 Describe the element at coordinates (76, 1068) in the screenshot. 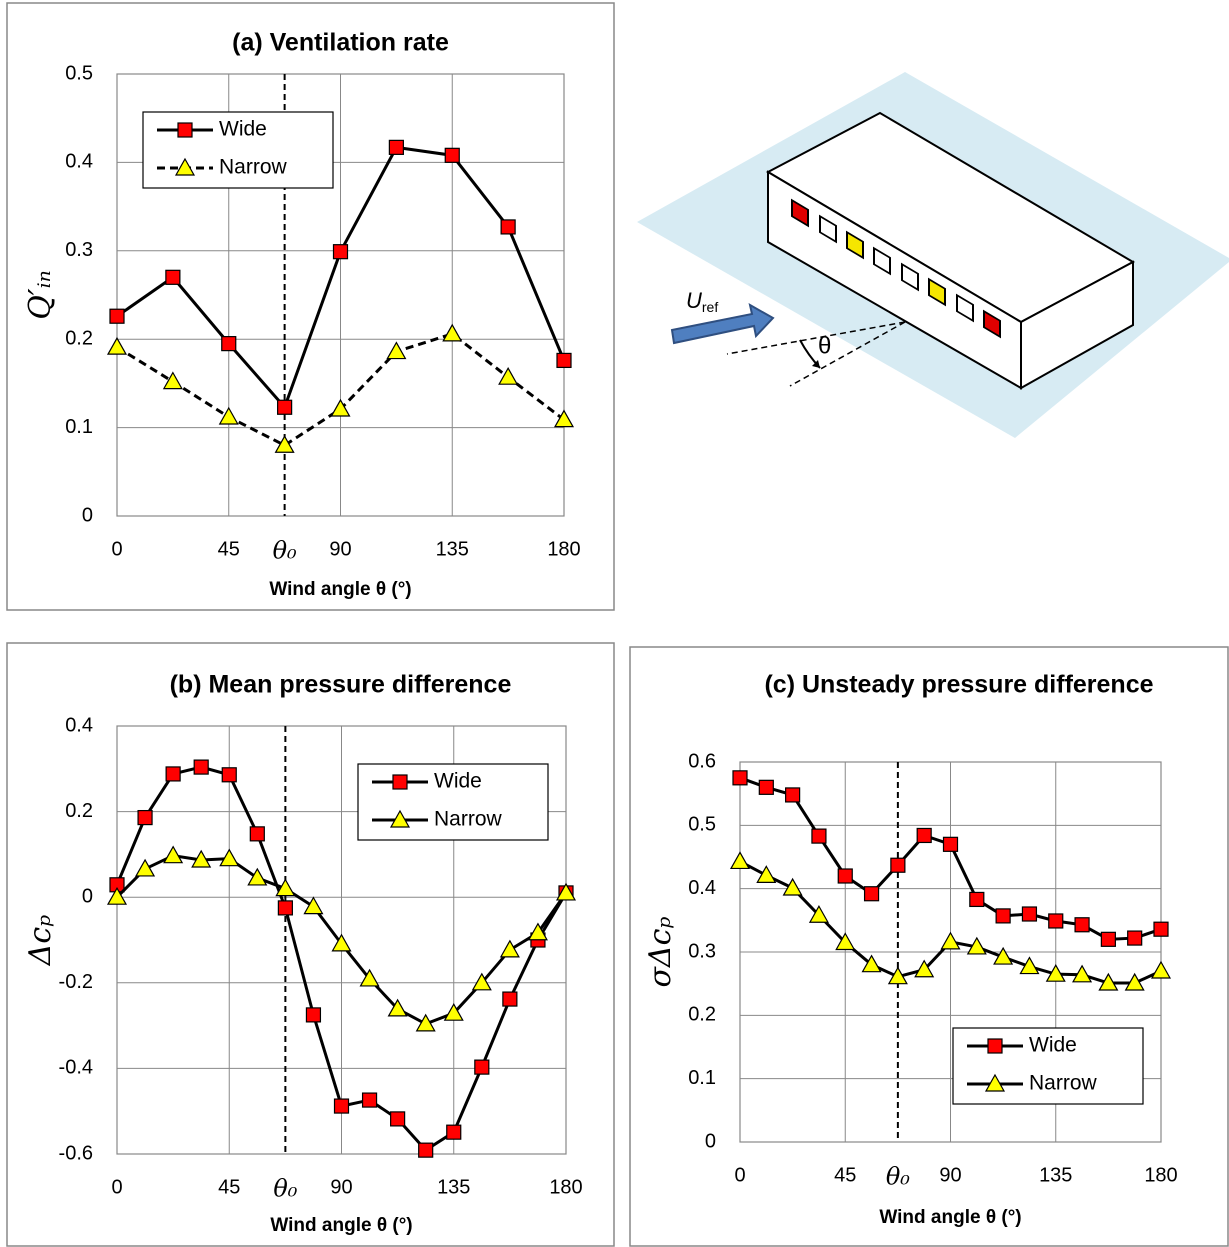

I see `y-tick-label: -0.4` at that location.